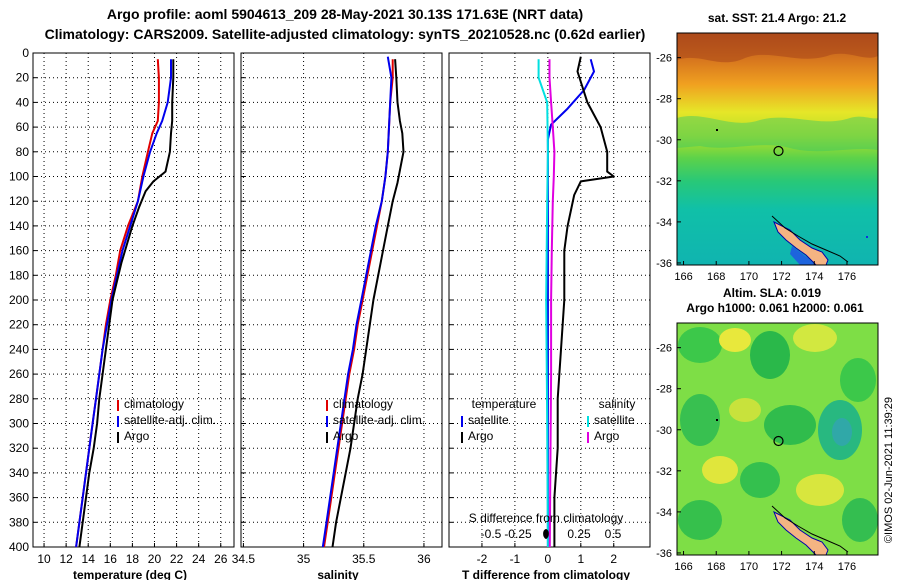 The width and height of the screenshot is (900, 580). I want to click on coast-shelf-blue, so click(802, 255).